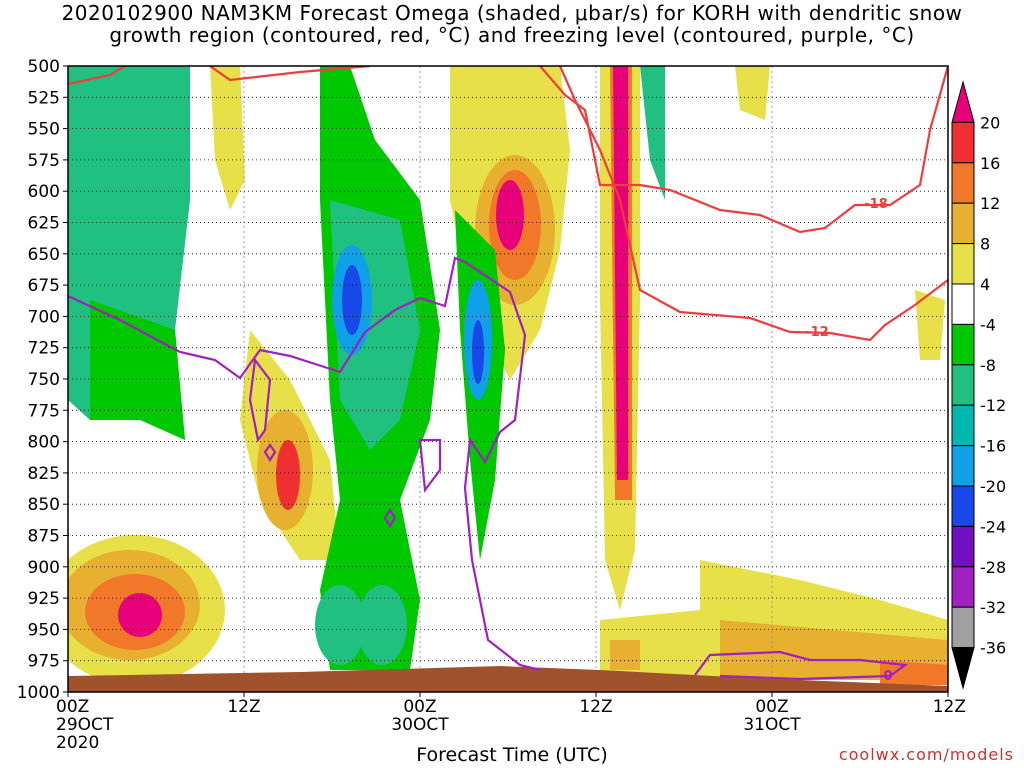 The height and width of the screenshot is (768, 1024). I want to click on colorbar-label: -8, so click(988, 365).